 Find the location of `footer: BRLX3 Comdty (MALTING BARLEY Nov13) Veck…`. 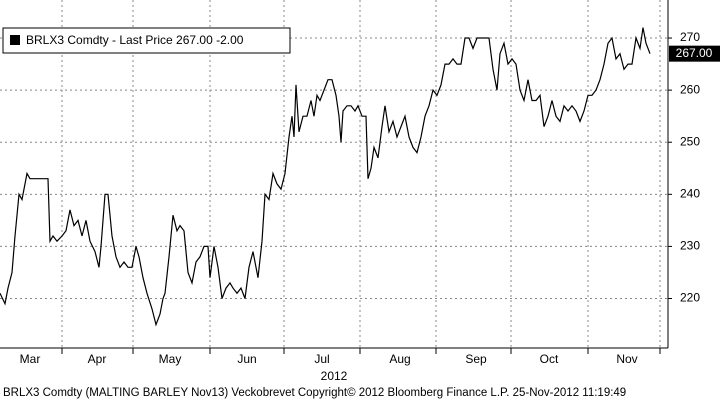

footer: BRLX3 Comdty (MALTING BARLEY Nov13) Veck… is located at coordinates (314, 393).